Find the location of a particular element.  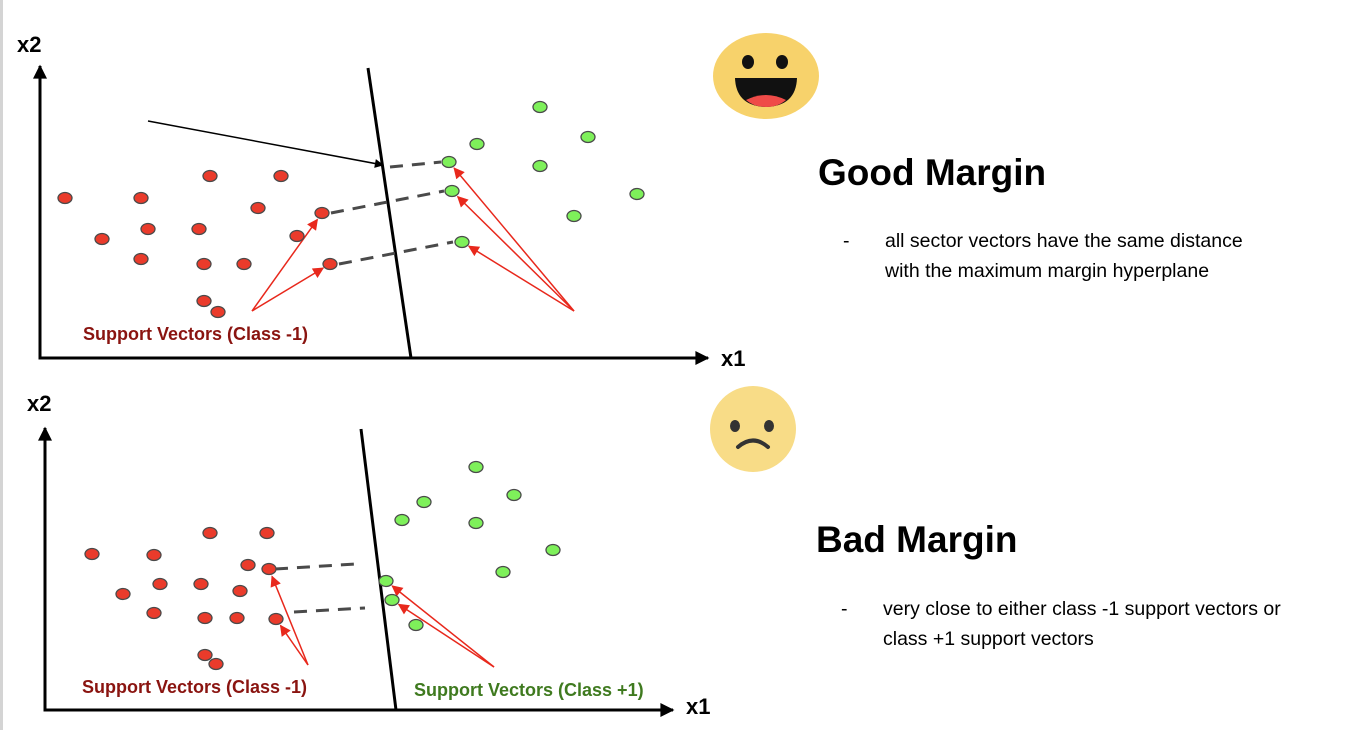

happy-face-bg is located at coordinates (766, 76).